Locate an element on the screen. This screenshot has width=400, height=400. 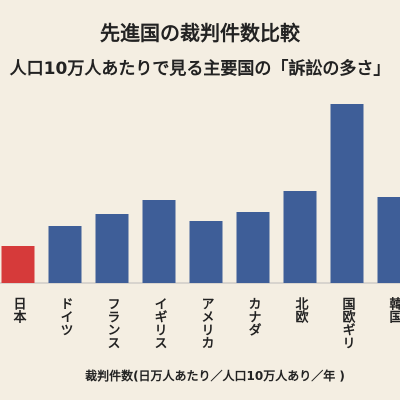
x-tick-label: 韓国 is located at coordinates (393, 310).